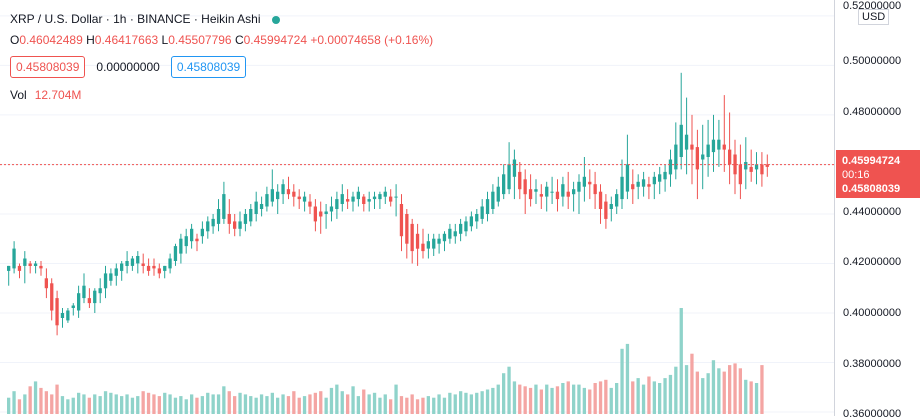 This screenshot has height=420, width=920. What do you see at coordinates (48, 67) in the screenshot?
I see `sell-button: 0.45808039` at bounding box center [48, 67].